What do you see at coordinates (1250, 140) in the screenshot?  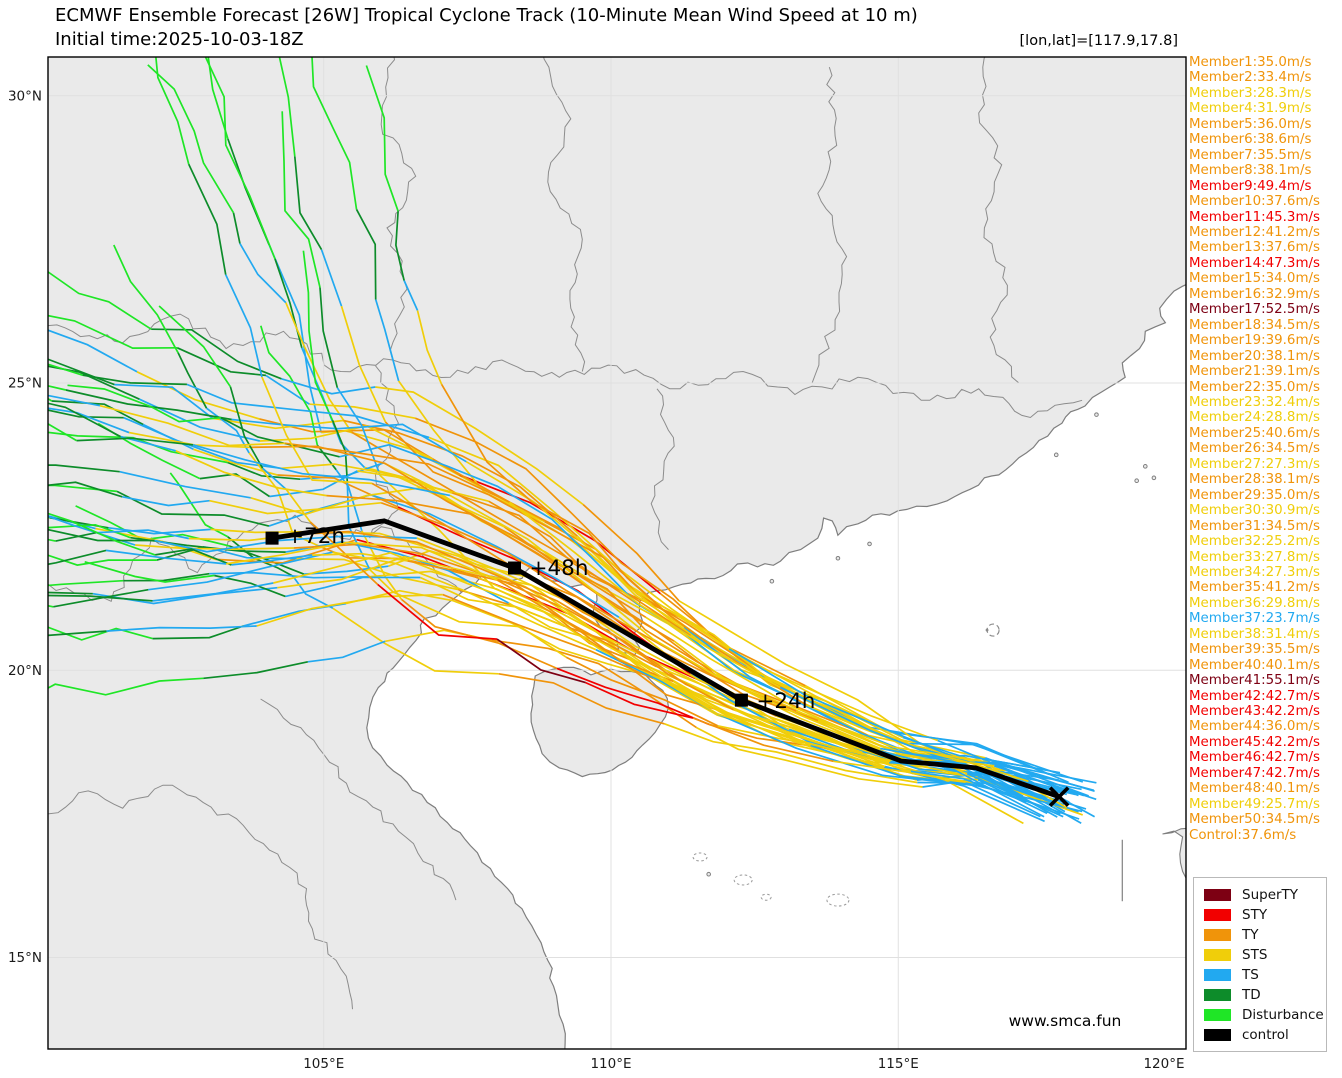 I see `member-list-item: Member6:38.6m/s` at bounding box center [1250, 140].